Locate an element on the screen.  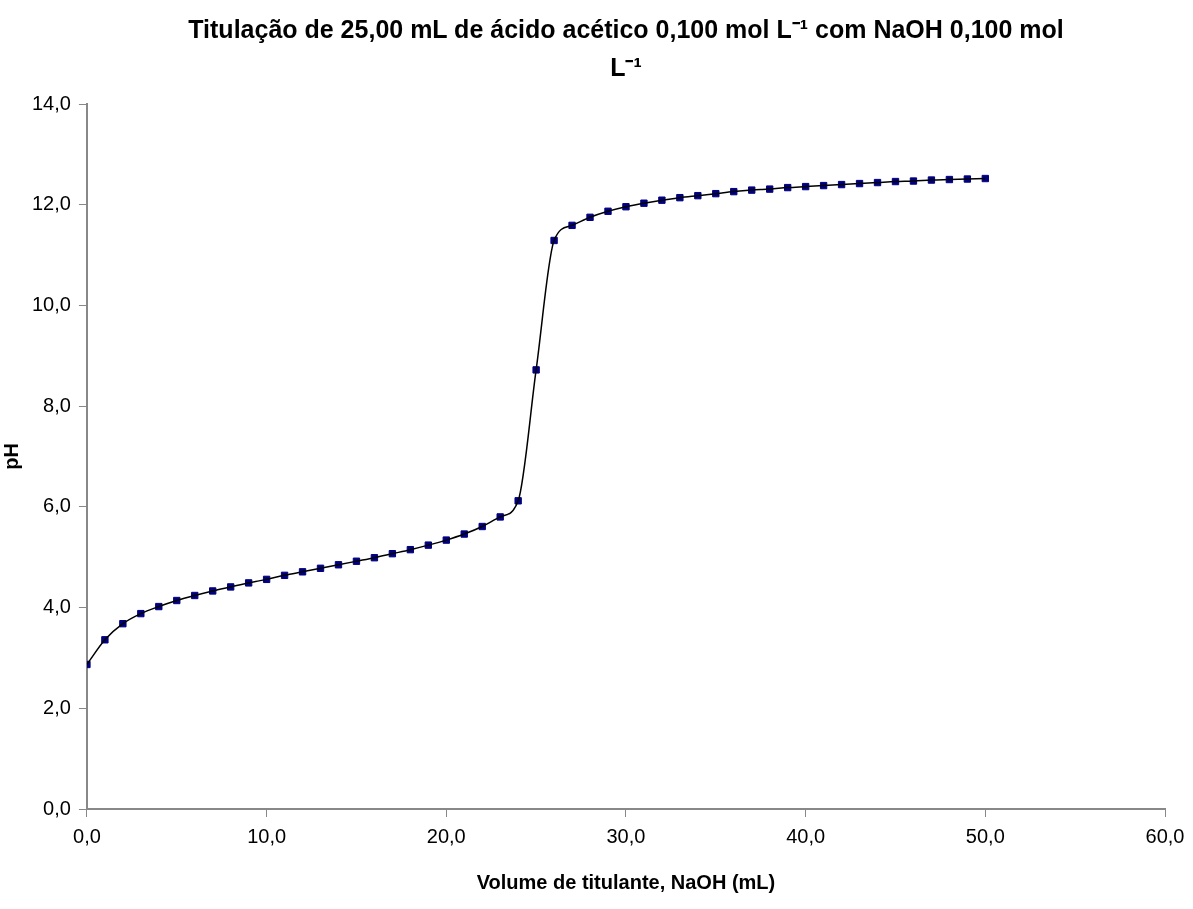
x-tick-label: 20,0 is located at coordinates (446, 835).